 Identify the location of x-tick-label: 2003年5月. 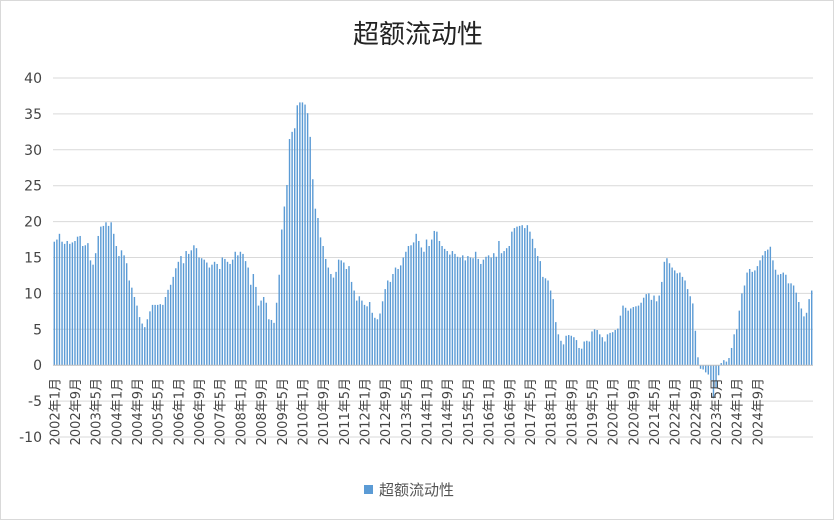
(97, 411).